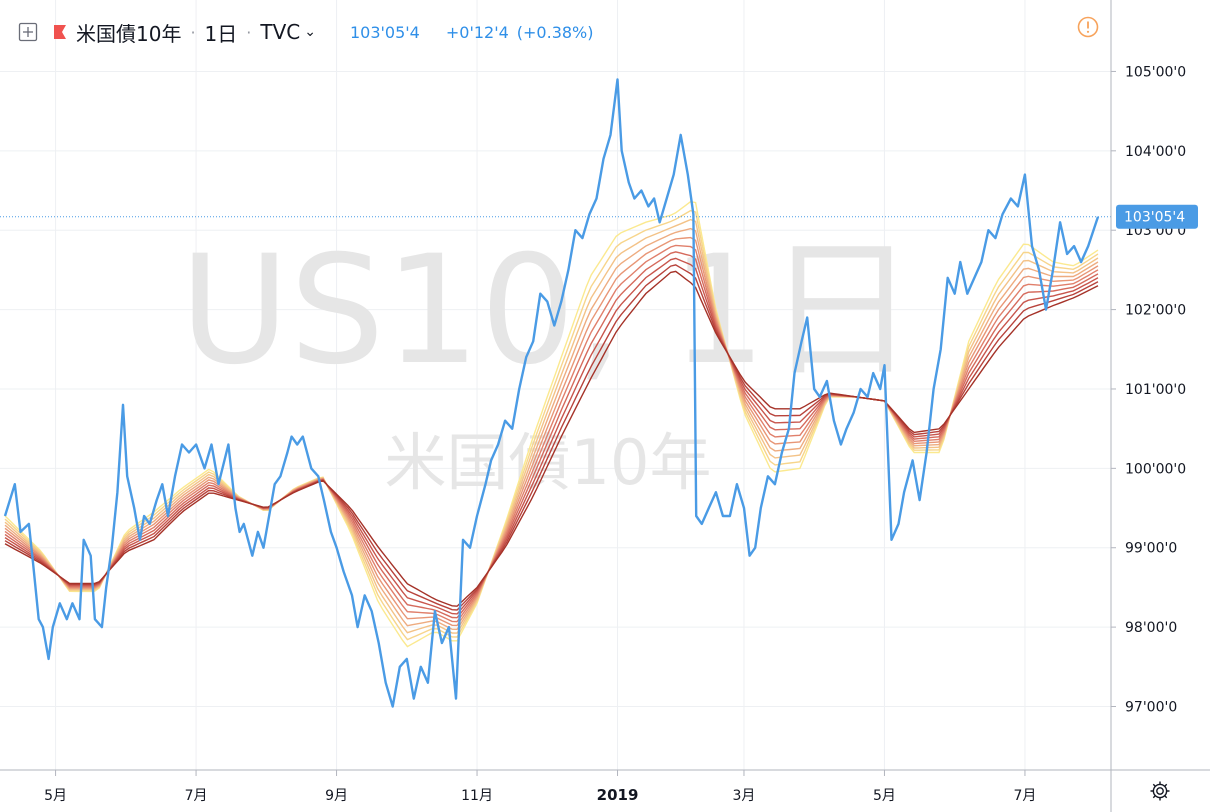 The height and width of the screenshot is (812, 1210). I want to click on last-price-tag: 103'05'4, so click(1157, 216).